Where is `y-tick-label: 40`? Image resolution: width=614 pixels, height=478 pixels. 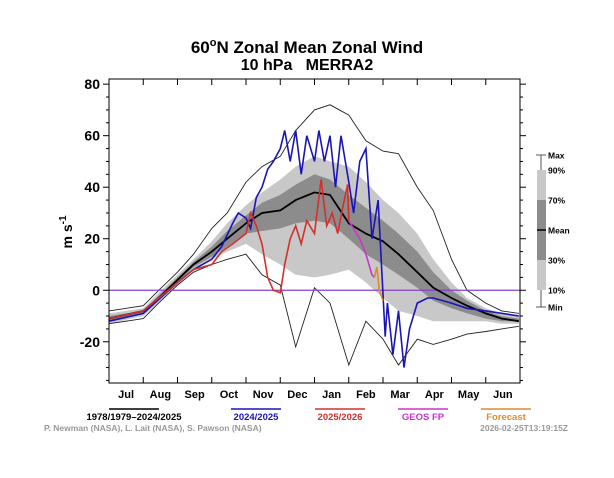
y-tick-label: 40 is located at coordinates (92, 187).